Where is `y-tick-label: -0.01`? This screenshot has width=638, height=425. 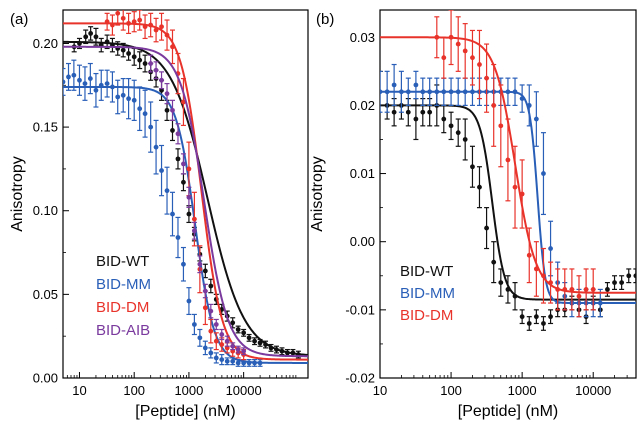
y-tick-label: -0.01 is located at coordinates (360, 309).